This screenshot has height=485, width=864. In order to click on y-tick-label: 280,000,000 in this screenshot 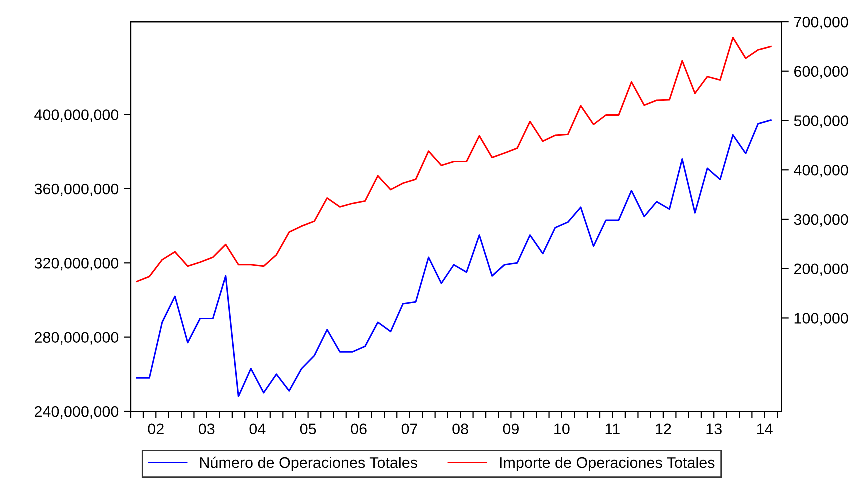, I will do `click(76, 338)`.